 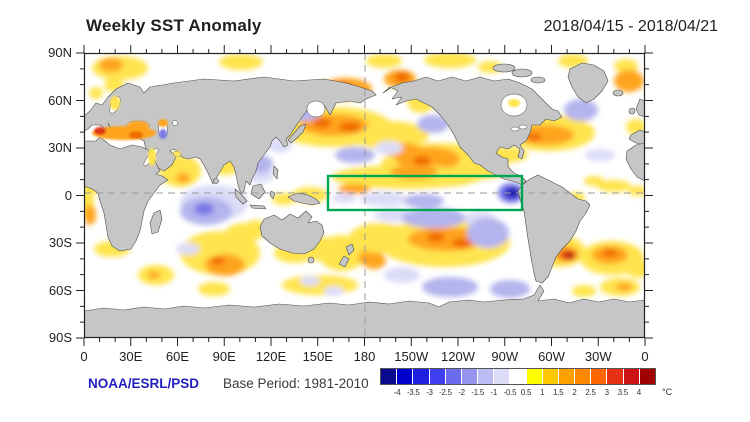 I want to click on iceland, so click(x=618, y=93).